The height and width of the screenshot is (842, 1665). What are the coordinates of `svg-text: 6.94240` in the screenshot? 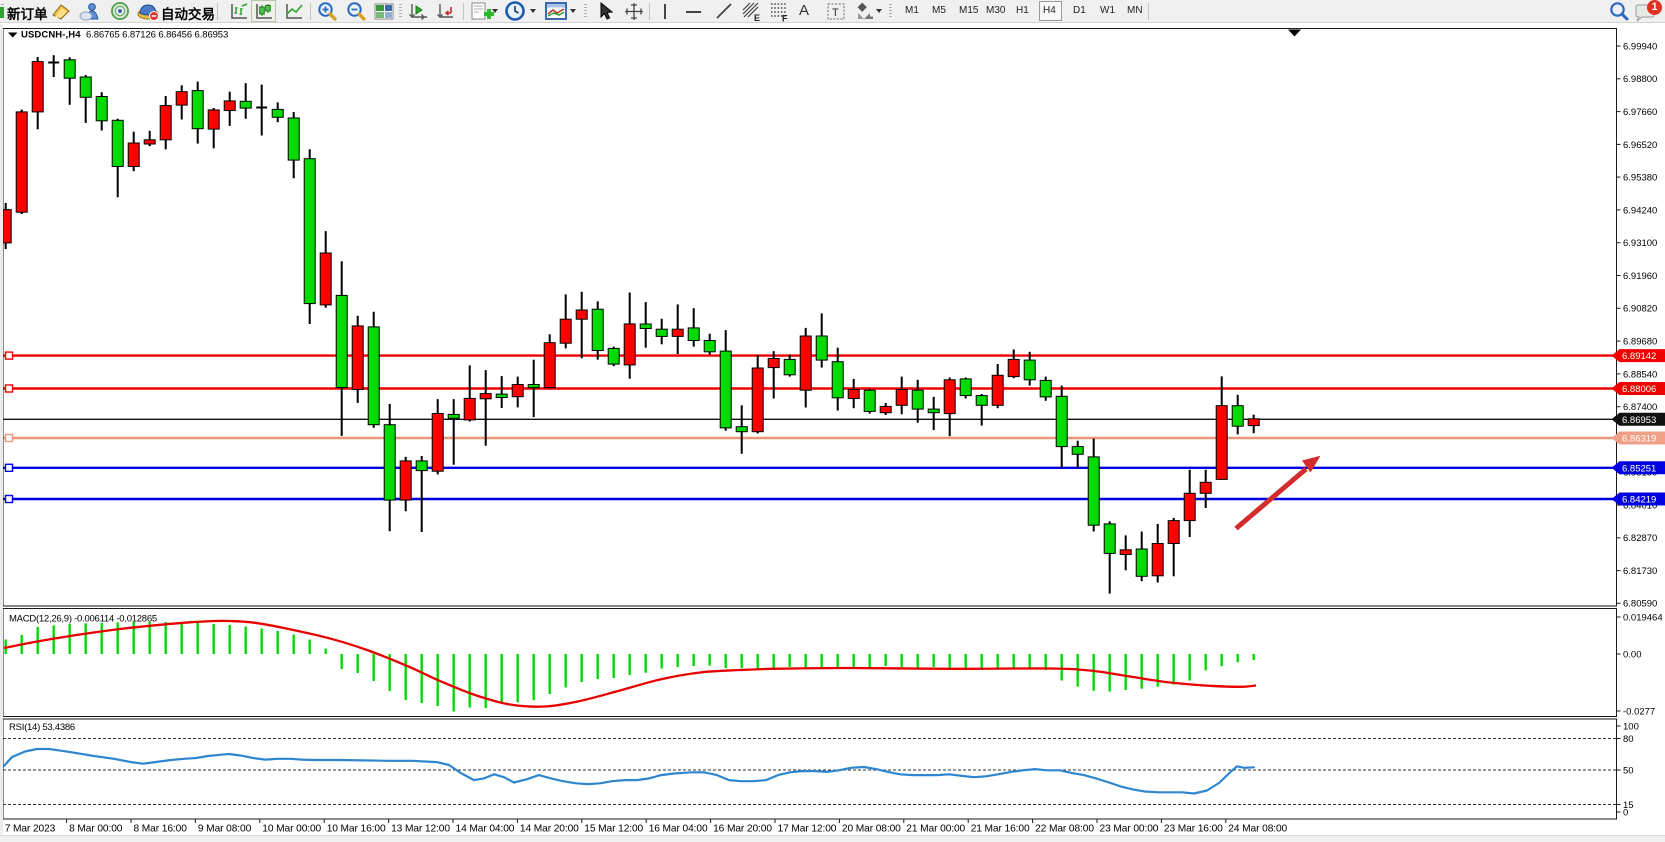 It's located at (1640, 210).